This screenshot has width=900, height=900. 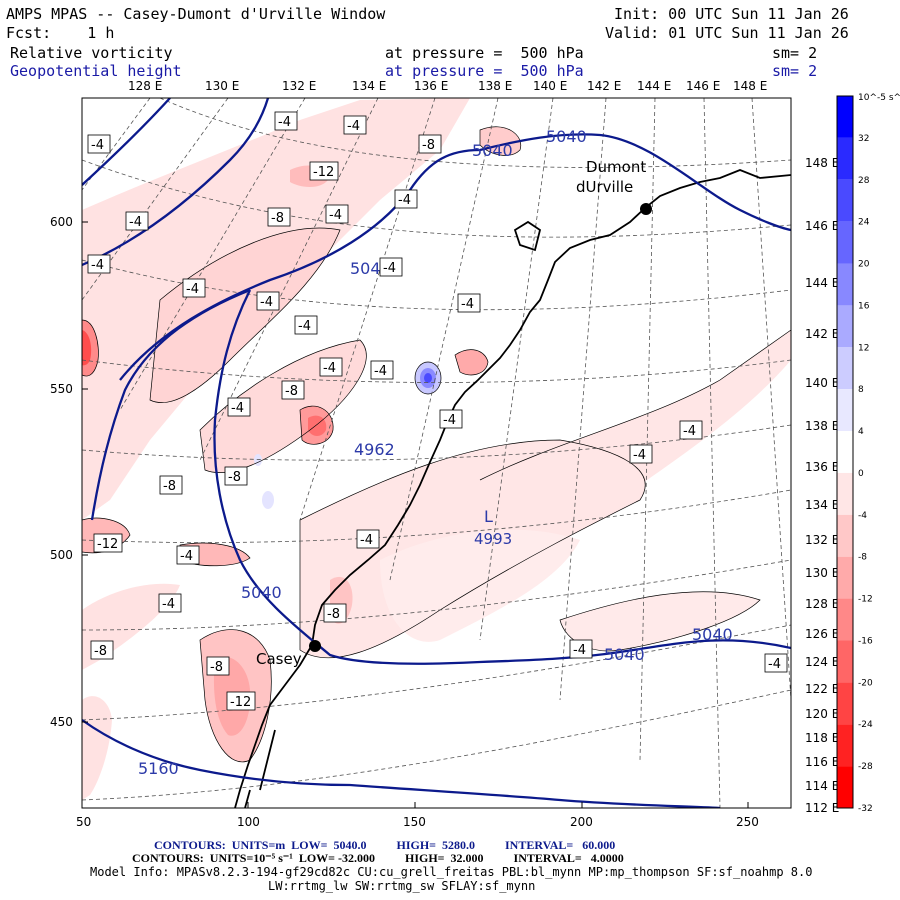 What do you see at coordinates (865, 683) in the screenshot?
I see `colorbar-label: -20` at bounding box center [865, 683].